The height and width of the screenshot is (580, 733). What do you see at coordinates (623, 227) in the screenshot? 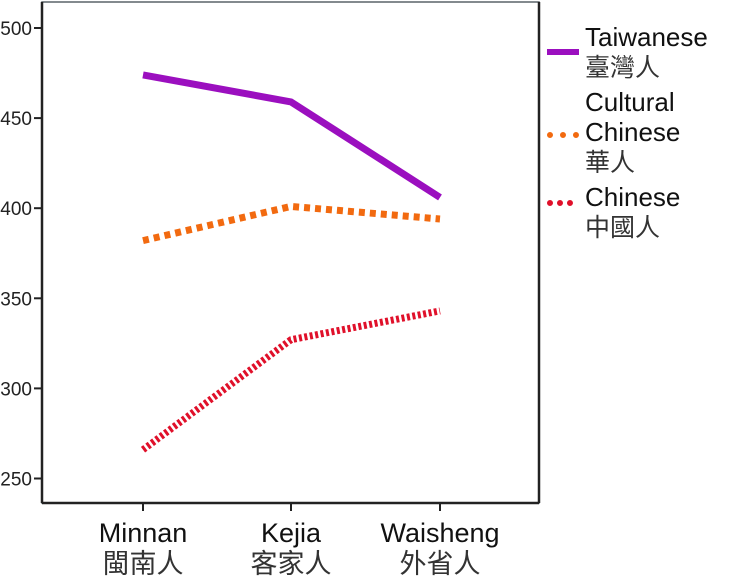
I see `legend-label-zh: 中國人` at bounding box center [623, 227].